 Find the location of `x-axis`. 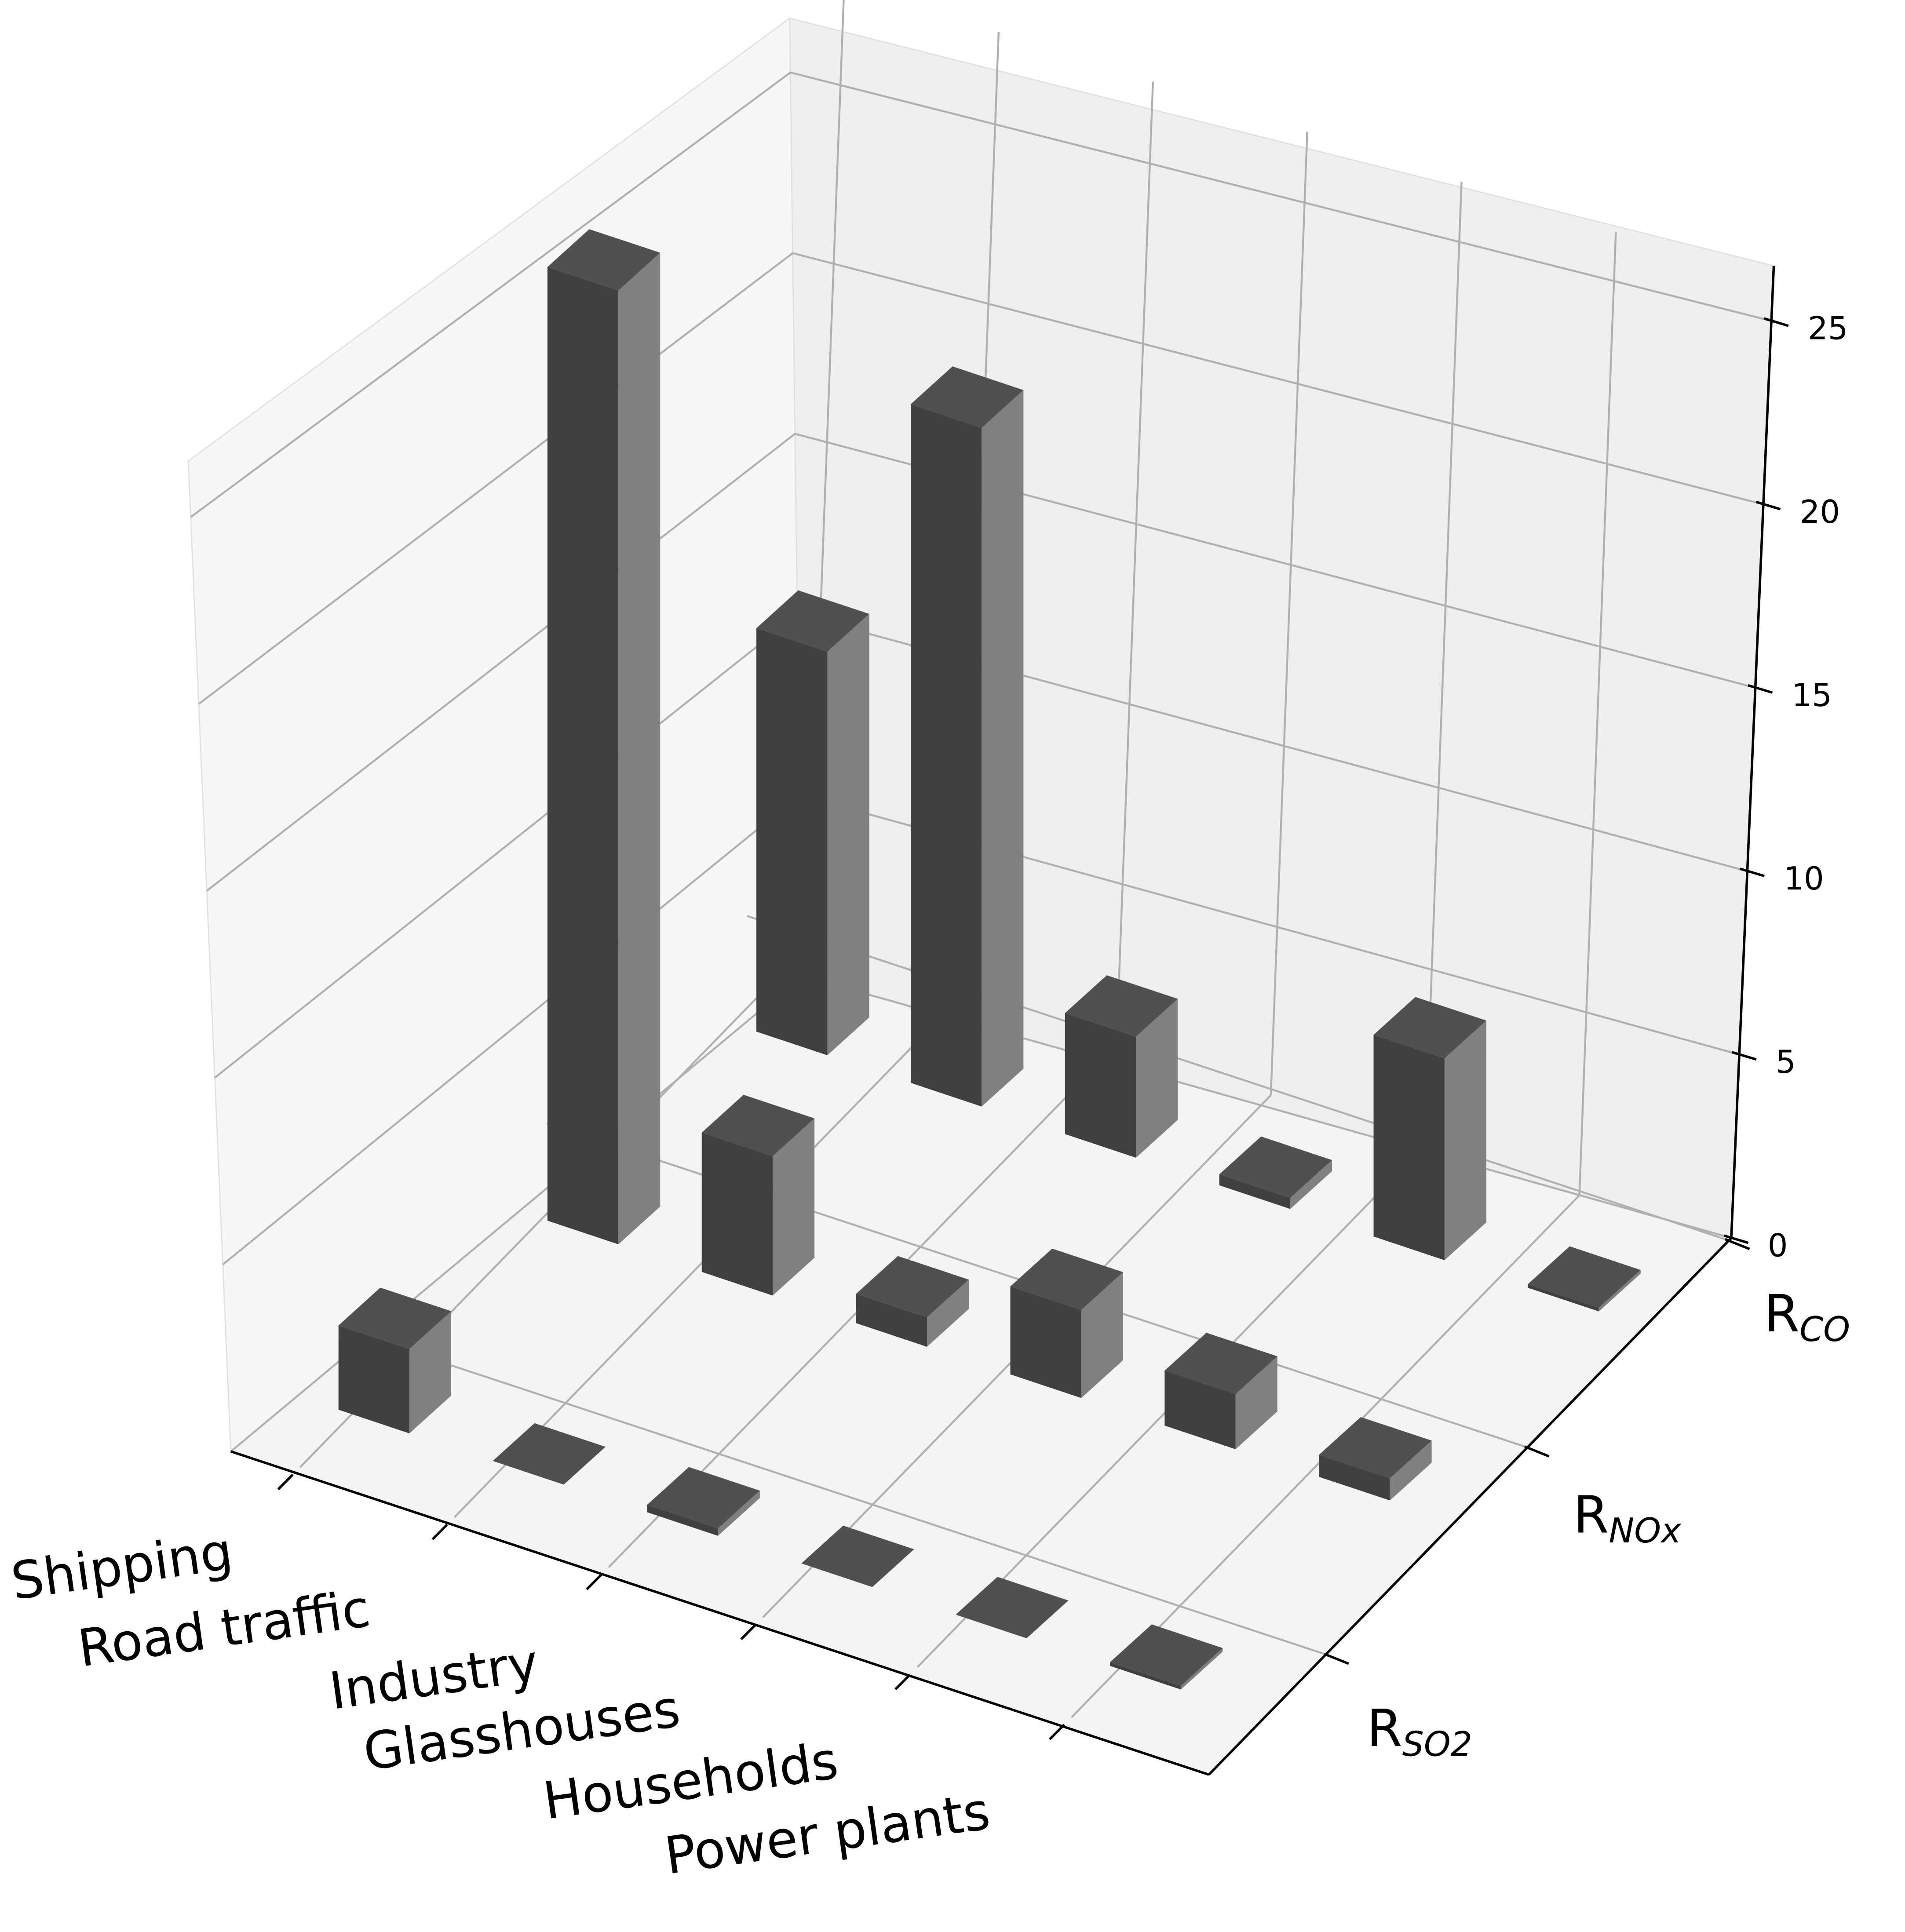

x-axis is located at coordinates (720, 1613).